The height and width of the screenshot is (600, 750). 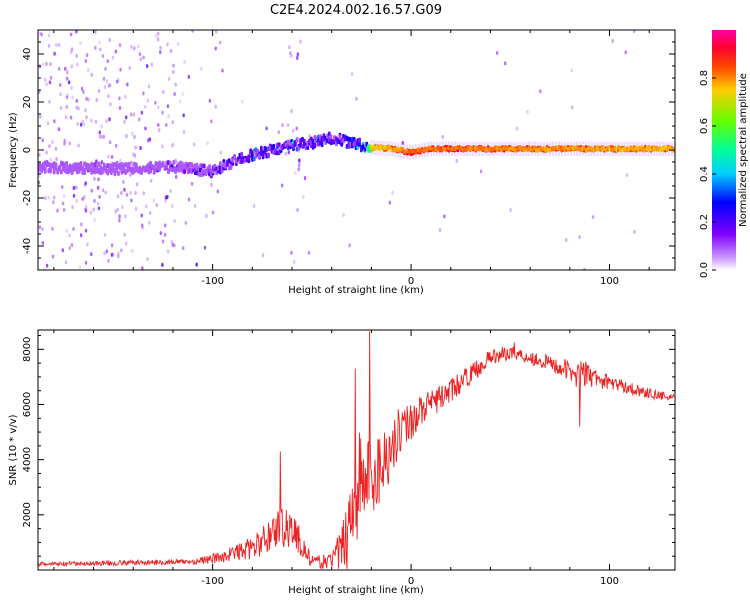 What do you see at coordinates (704, 126) in the screenshot?
I see `colorbar-tick-label: 0.6` at bounding box center [704, 126].